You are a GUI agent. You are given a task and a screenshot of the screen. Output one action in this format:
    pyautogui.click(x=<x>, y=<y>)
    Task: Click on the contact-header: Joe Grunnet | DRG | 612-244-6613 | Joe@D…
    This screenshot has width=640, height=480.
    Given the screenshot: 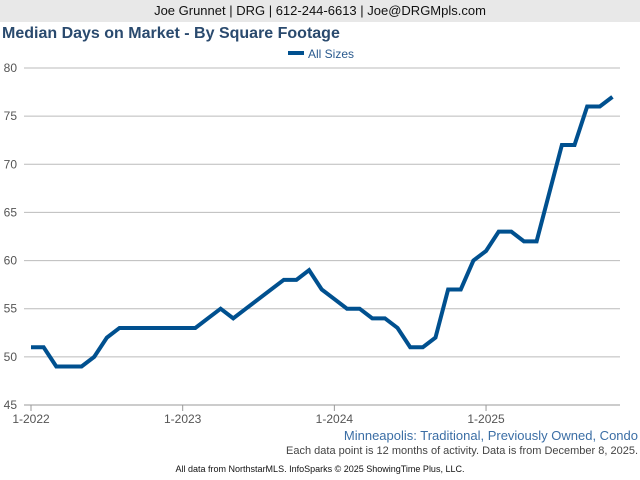 What is the action you would take?
    pyautogui.click(x=320, y=11)
    